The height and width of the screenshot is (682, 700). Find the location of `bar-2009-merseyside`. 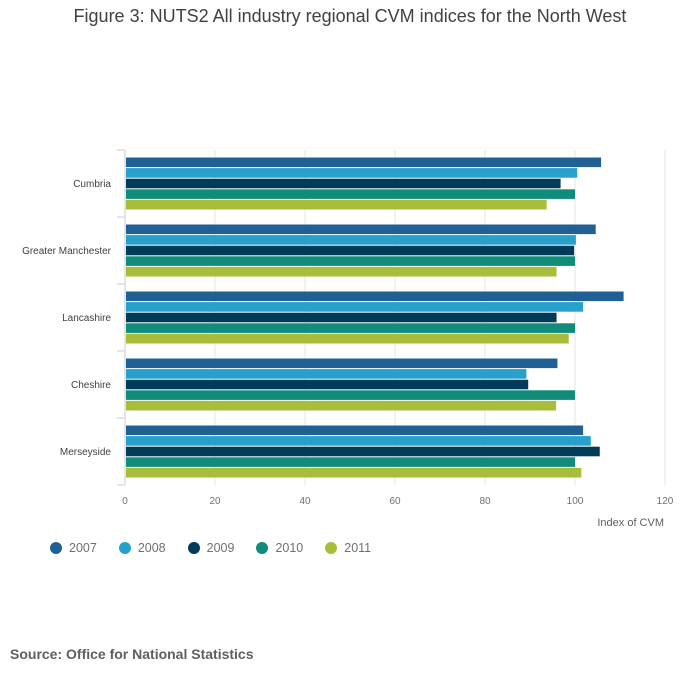

bar-2009-merseyside is located at coordinates (363, 451).